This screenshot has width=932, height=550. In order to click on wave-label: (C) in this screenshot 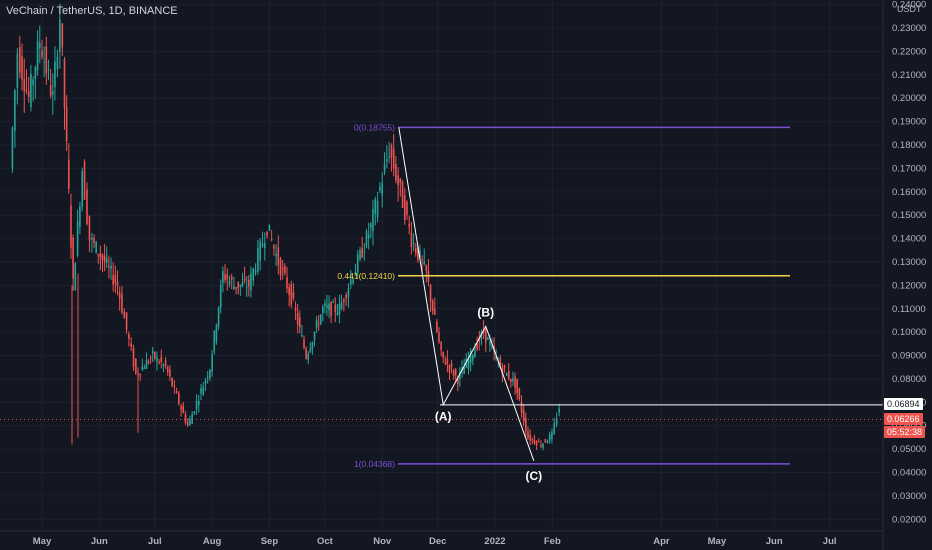, I will do `click(533, 476)`.